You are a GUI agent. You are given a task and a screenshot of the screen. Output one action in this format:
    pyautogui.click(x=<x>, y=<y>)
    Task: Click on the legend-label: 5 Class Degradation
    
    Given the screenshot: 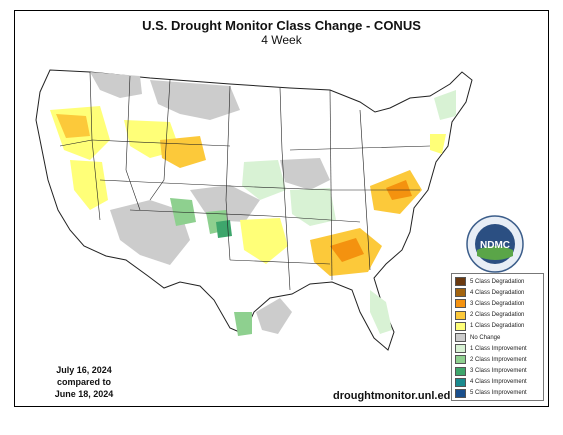 What is the action you would take?
    pyautogui.click(x=497, y=281)
    